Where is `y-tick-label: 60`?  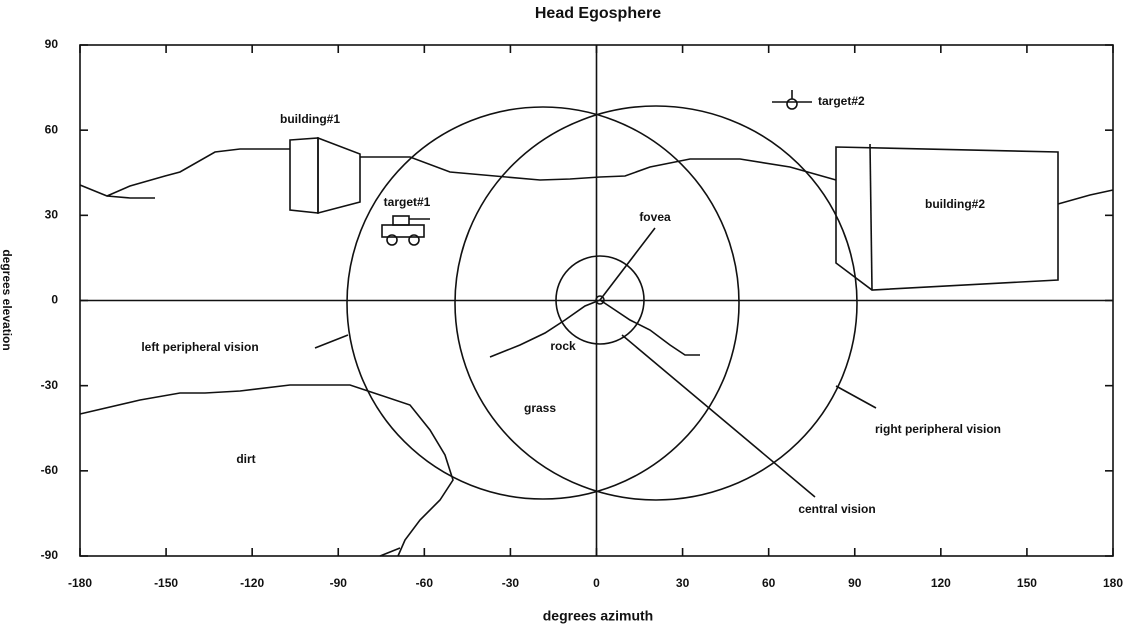 y-tick-label: 60 is located at coordinates (52, 129).